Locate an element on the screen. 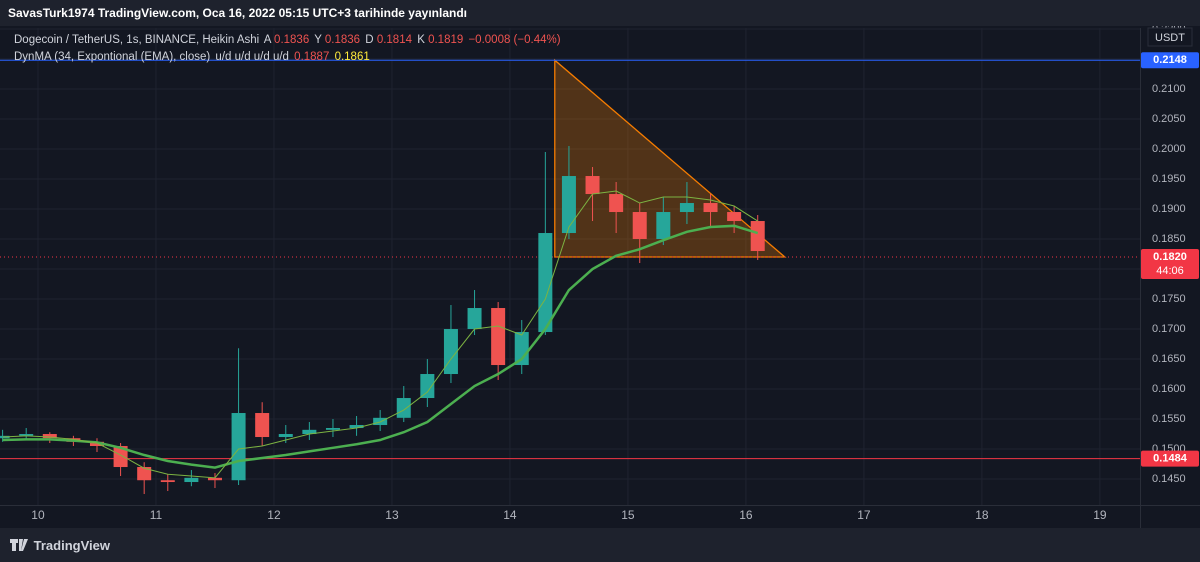 This screenshot has width=1200, height=562. legend-args: u/d u/d u/d u/d is located at coordinates (252, 57).